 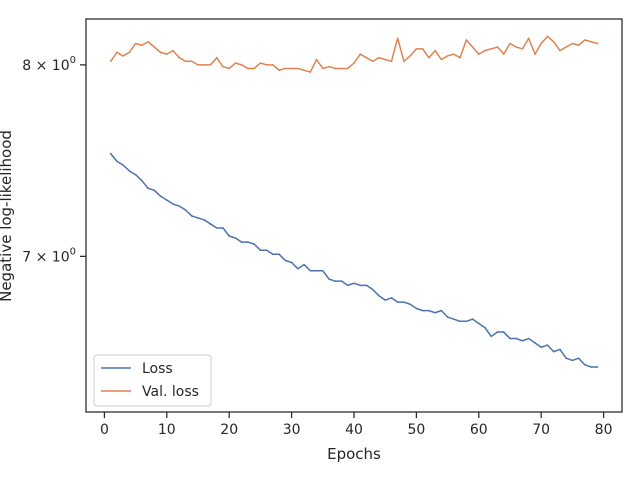 I want to click on x-tick-label: 30, so click(x=292, y=430).